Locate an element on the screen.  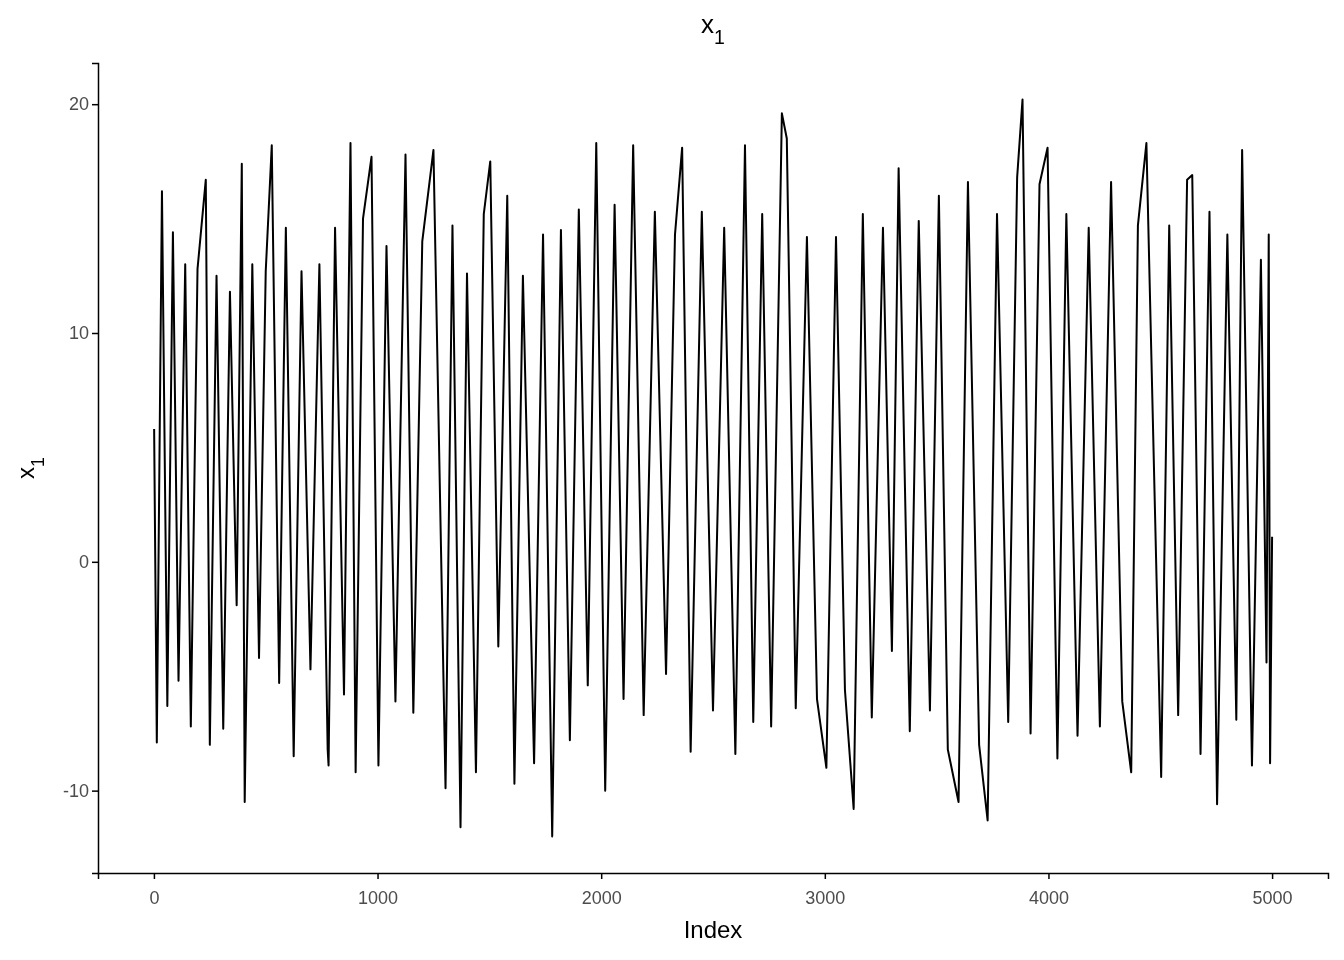
x-tick-label: 5000 is located at coordinates (1272, 897).